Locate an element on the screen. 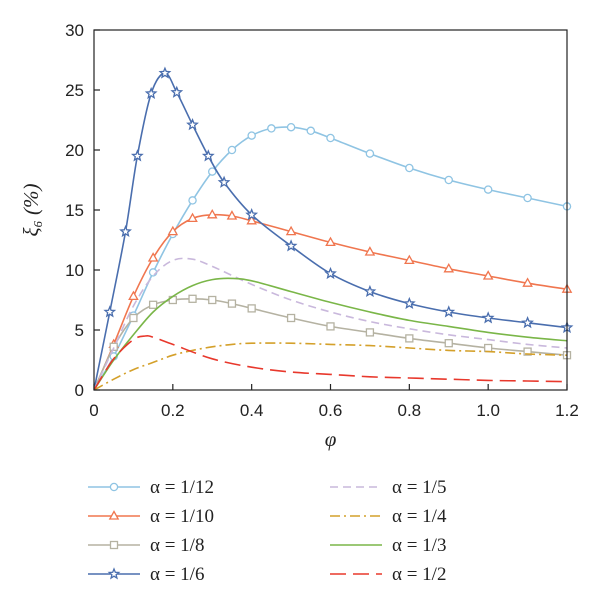 The image size is (600, 602). y-tick-label: 15 is located at coordinates (74, 210).